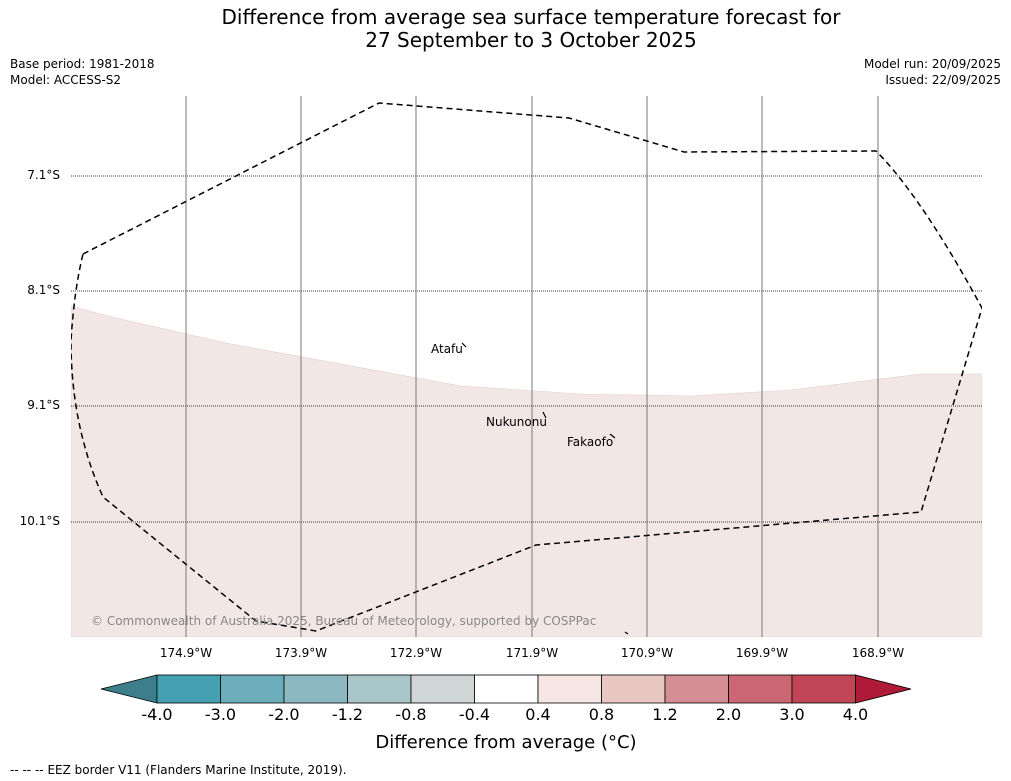  I want to click on atafu-island, so click(464, 345).